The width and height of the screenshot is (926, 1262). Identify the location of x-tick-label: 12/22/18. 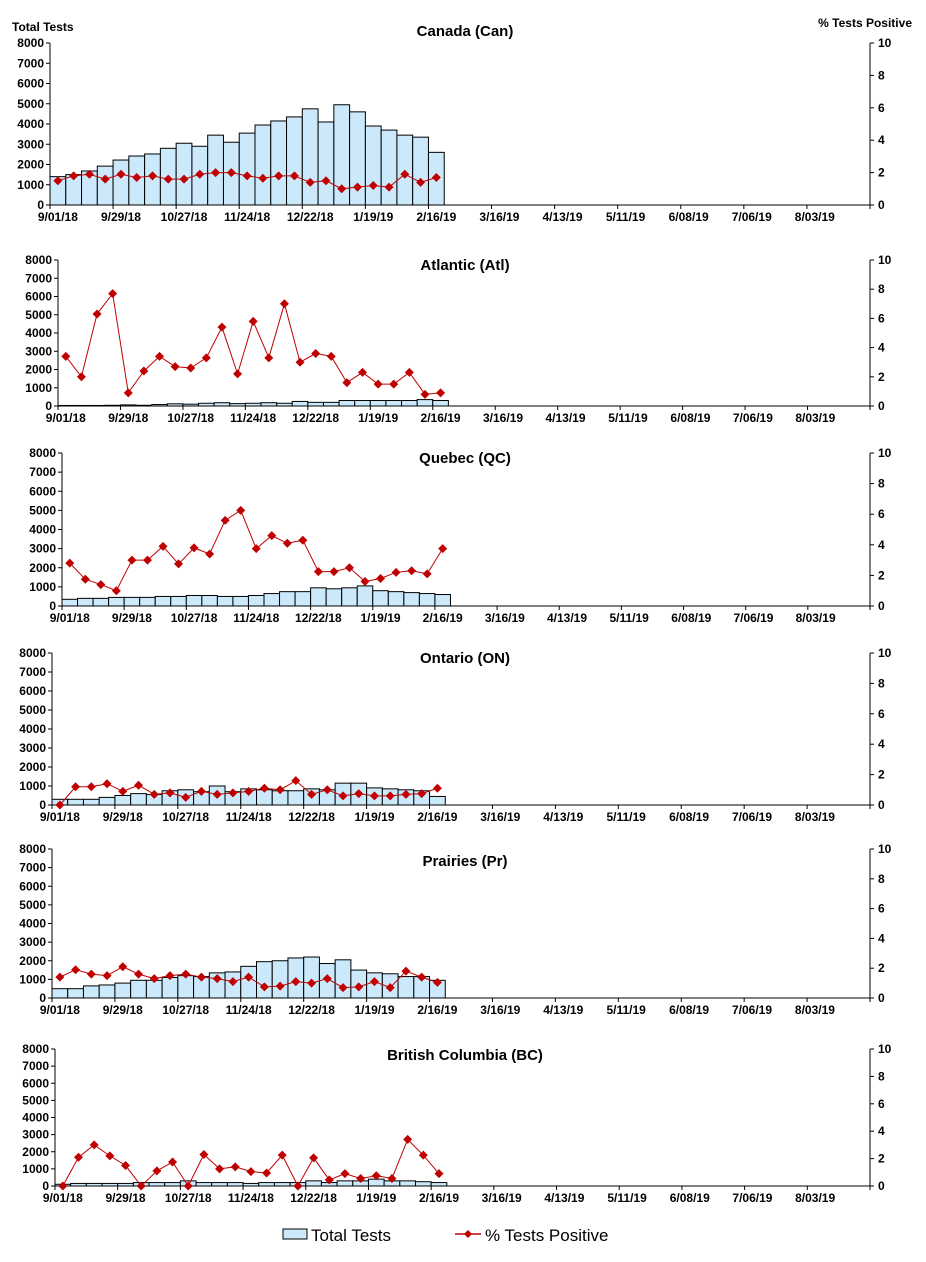
(310, 217).